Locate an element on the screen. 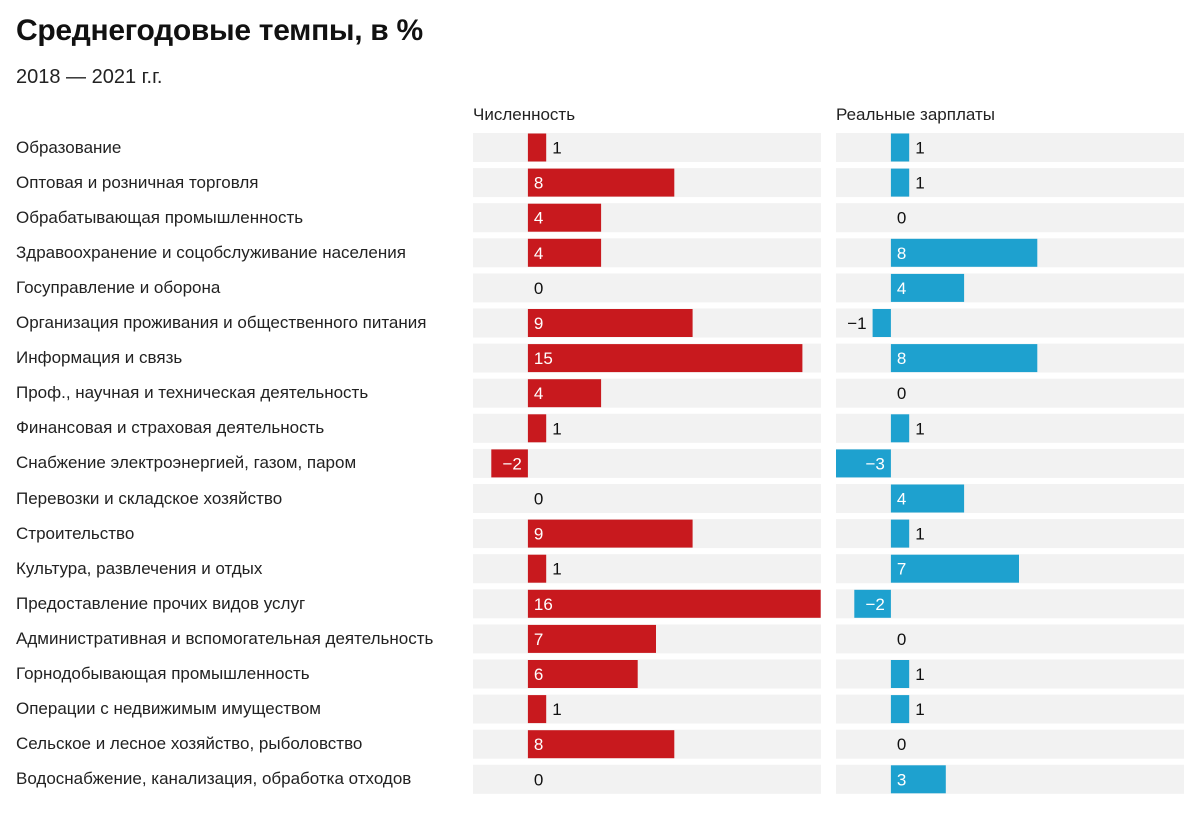  wages-value-label: −1 is located at coordinates (856, 323).